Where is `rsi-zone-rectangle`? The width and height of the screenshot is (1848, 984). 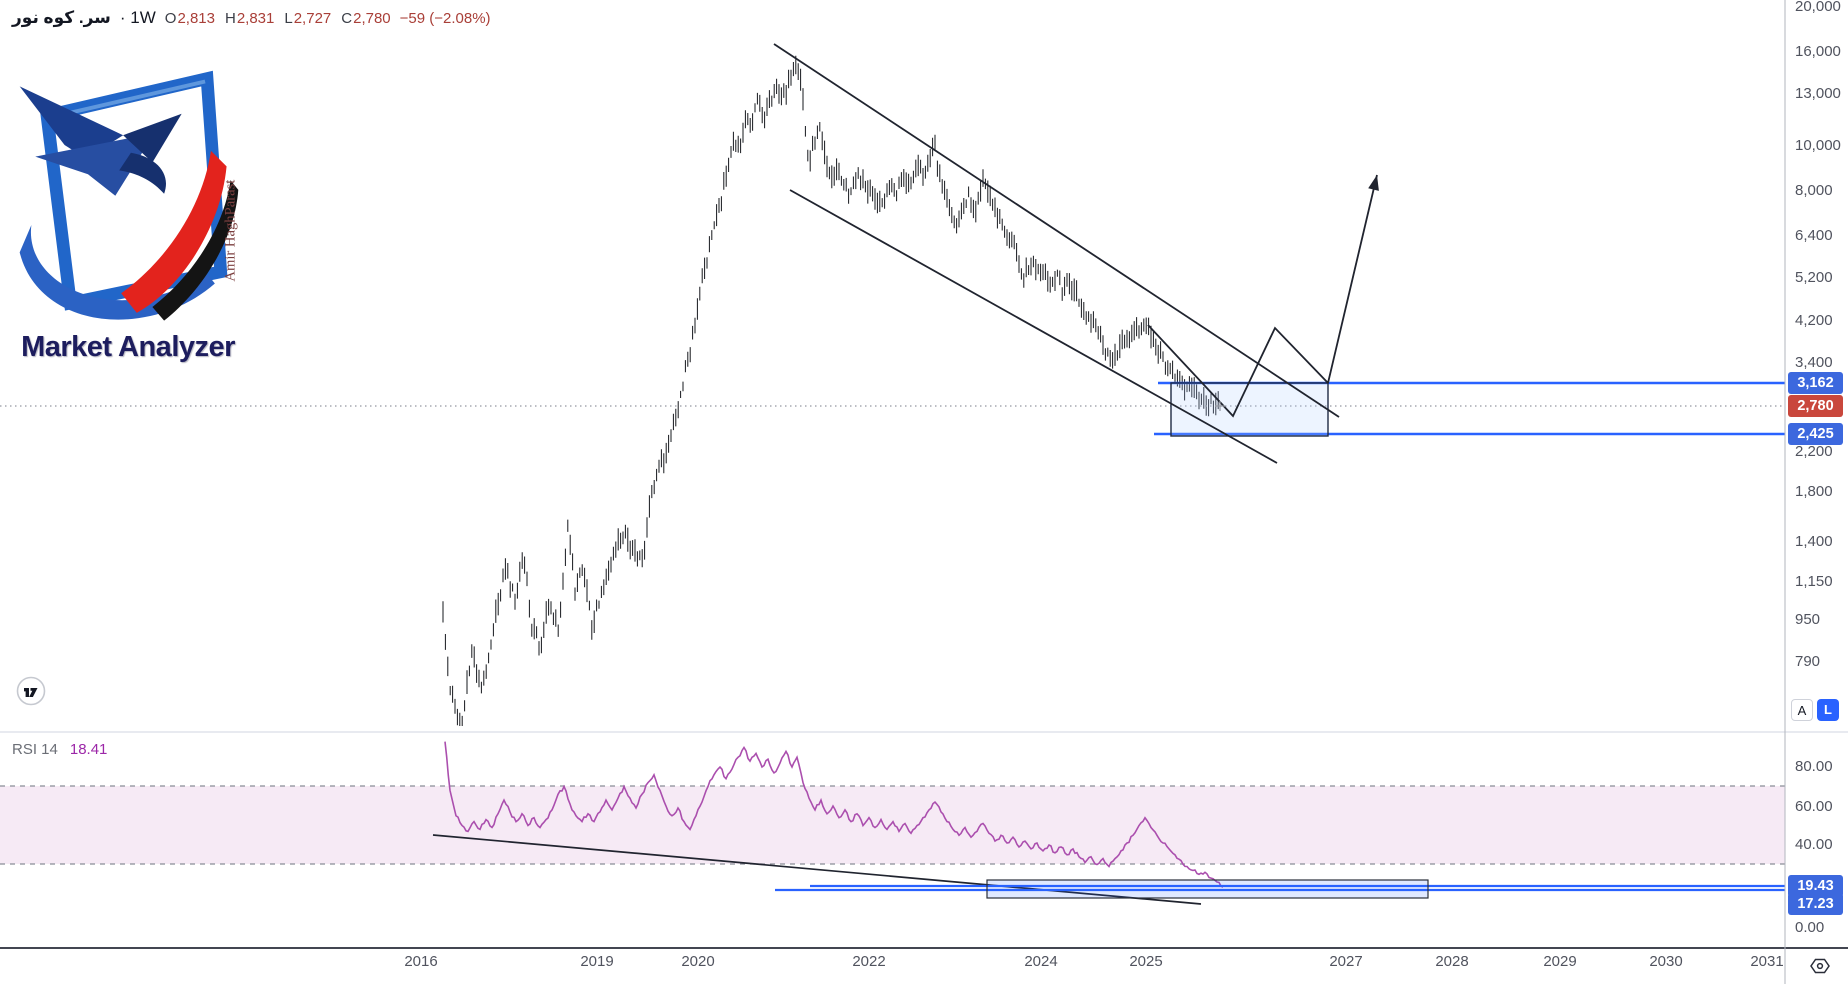 rsi-zone-rectangle is located at coordinates (1207, 889).